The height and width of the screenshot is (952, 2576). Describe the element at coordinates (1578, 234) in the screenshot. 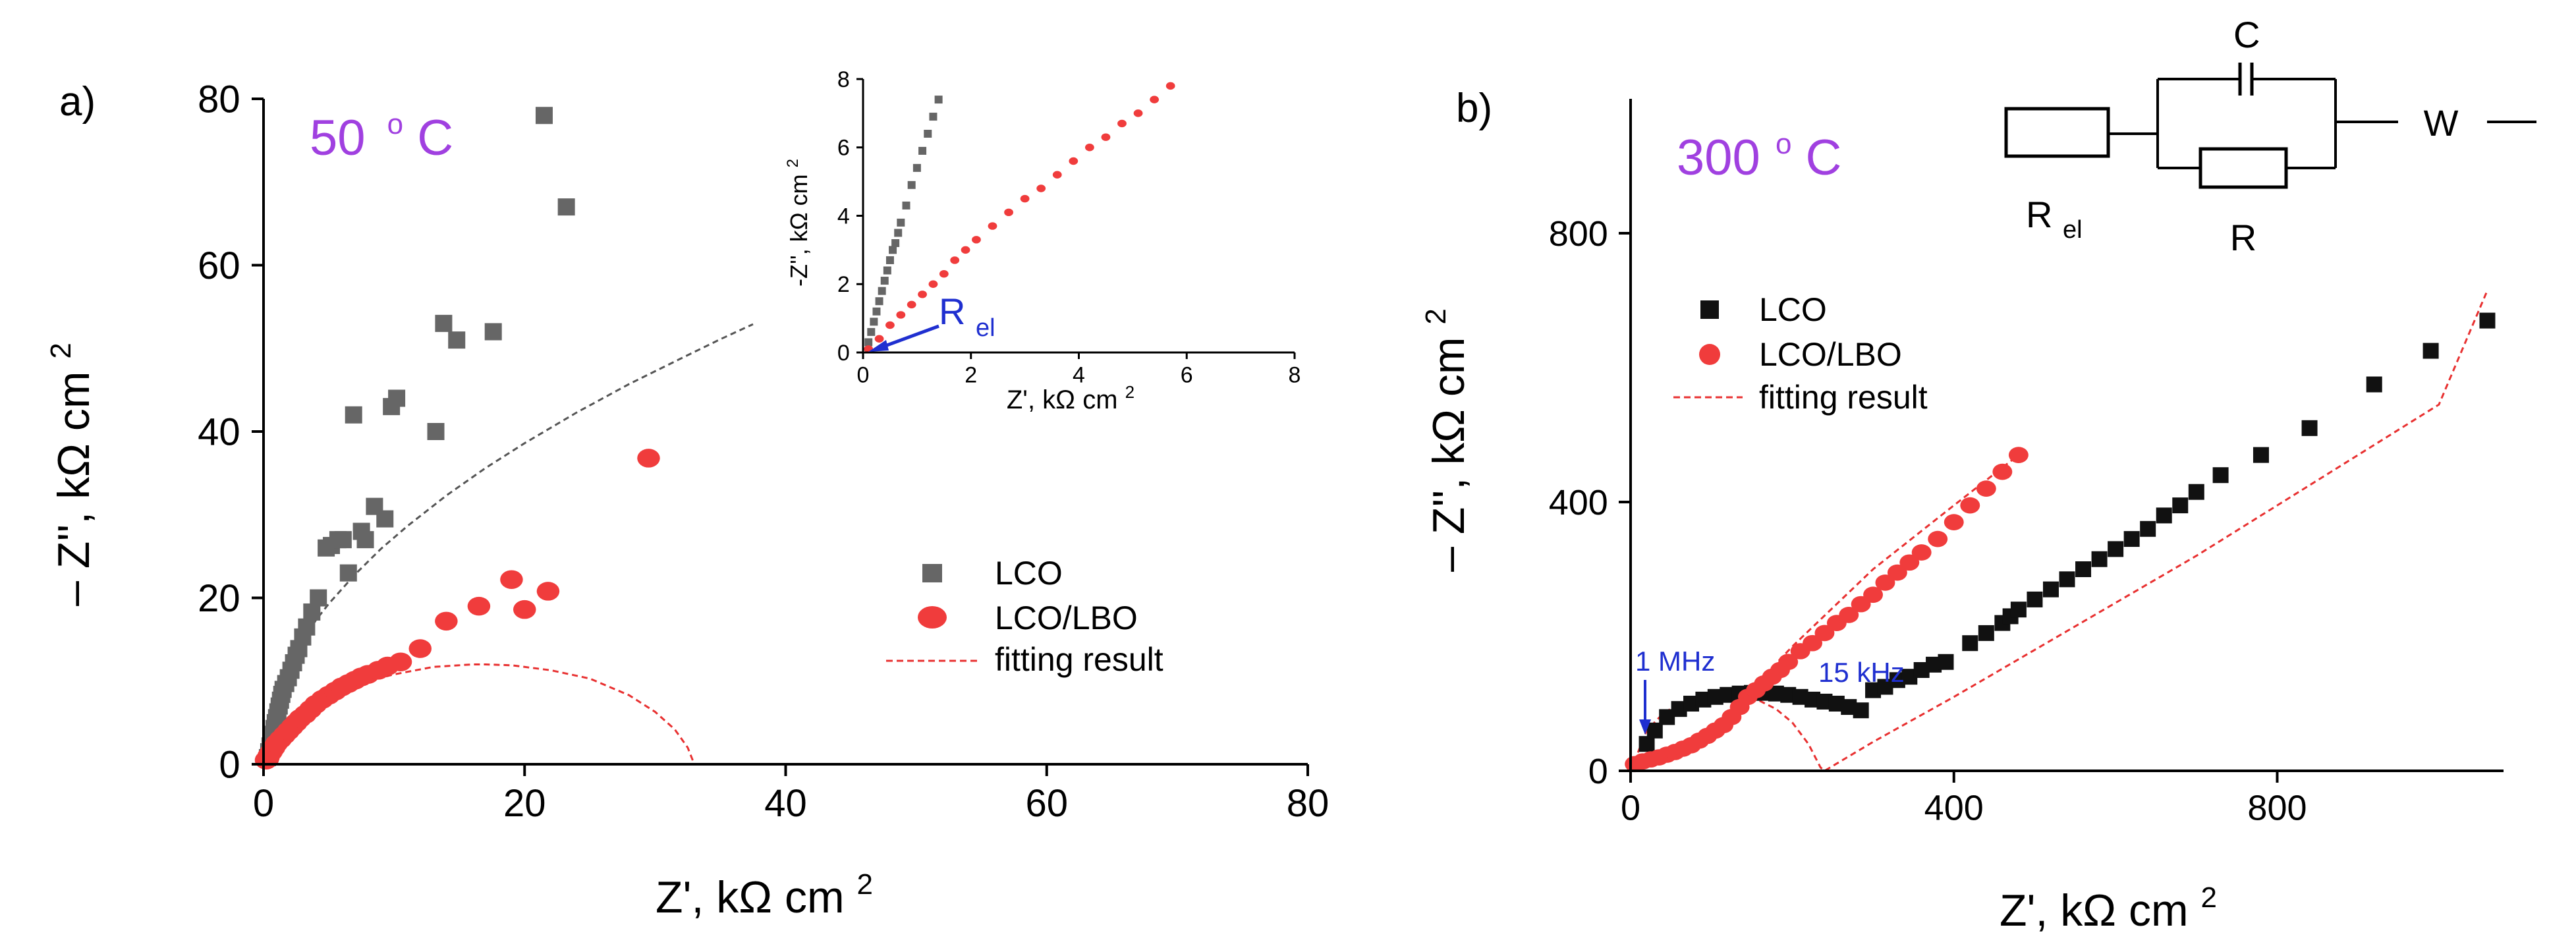

I see `y-tick-label: 800` at that location.